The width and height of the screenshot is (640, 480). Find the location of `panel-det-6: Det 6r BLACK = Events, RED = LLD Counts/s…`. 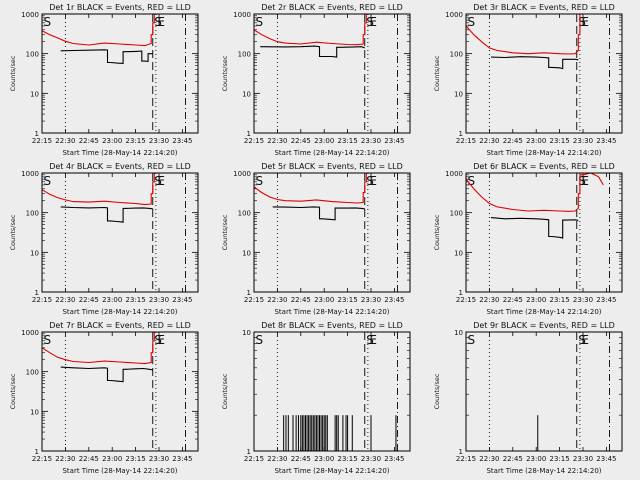

panel-det-6: Det 6r BLACK = Events, RED = LLD Counts/s… is located at coordinates (528, 239).